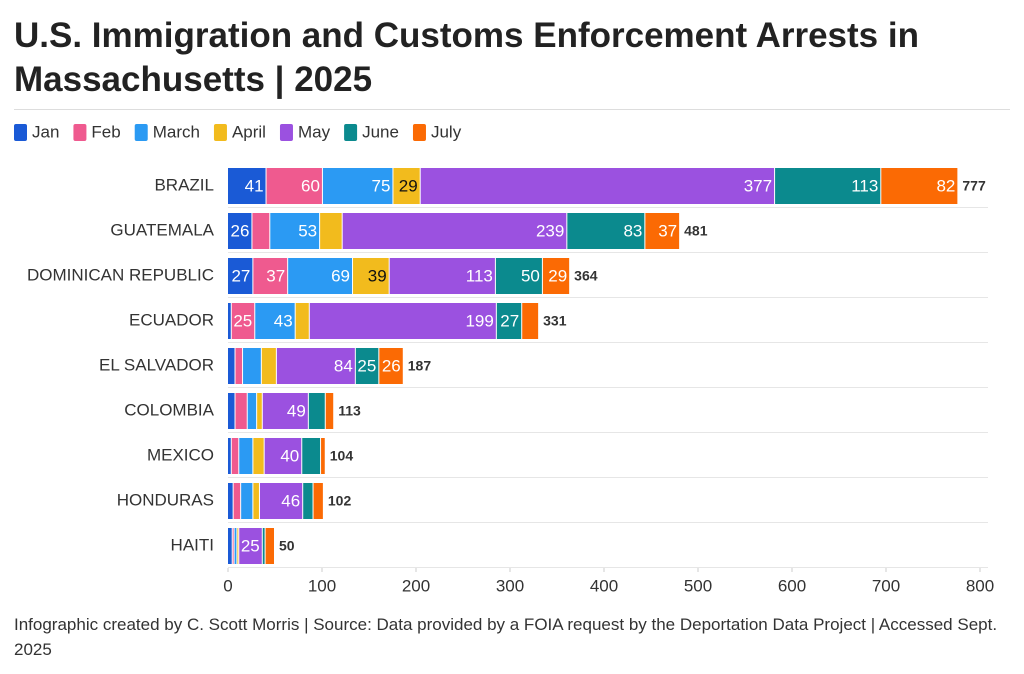  Describe the element at coordinates (310, 185) in the screenshot. I see `value-label: 60` at that location.